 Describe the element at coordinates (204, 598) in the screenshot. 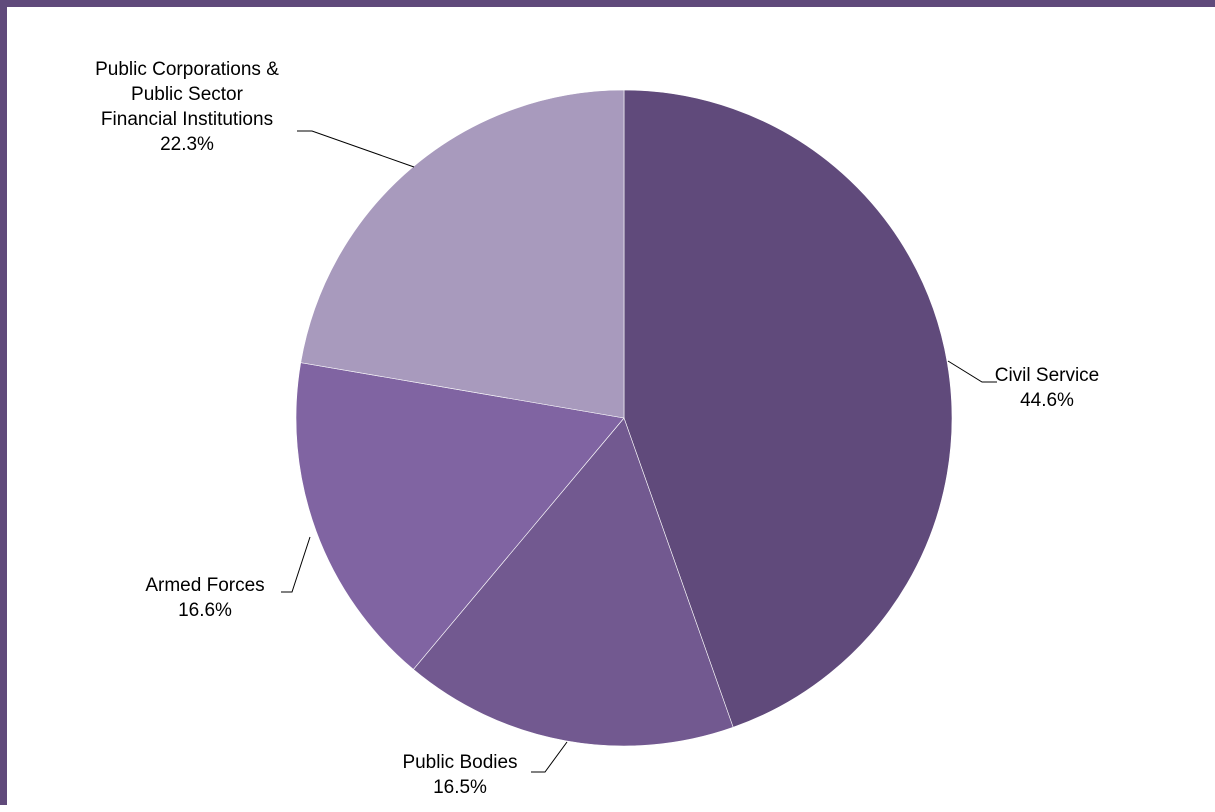

I see `slice-label: Armed Forces 16.6%` at that location.